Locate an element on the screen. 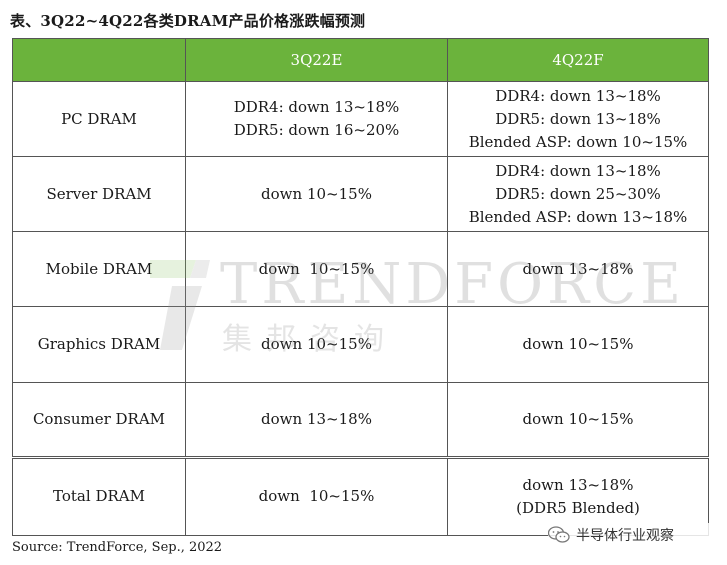 The width and height of the screenshot is (727, 565). row-label: Total DRAM is located at coordinates (99, 496).